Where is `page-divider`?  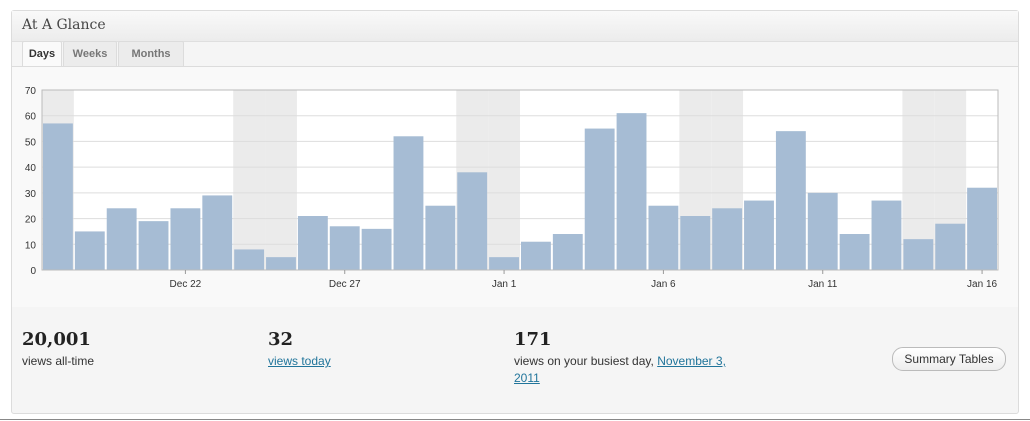
page-divider is located at coordinates (515, 419).